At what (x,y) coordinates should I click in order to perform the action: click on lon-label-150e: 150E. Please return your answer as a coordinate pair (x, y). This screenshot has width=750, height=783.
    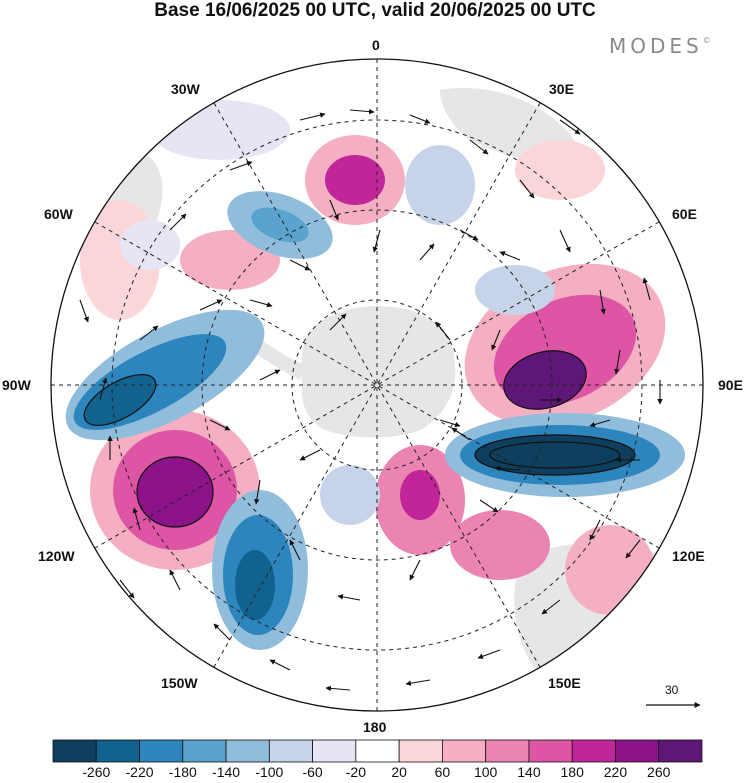
    Looking at the image, I should click on (564, 683).